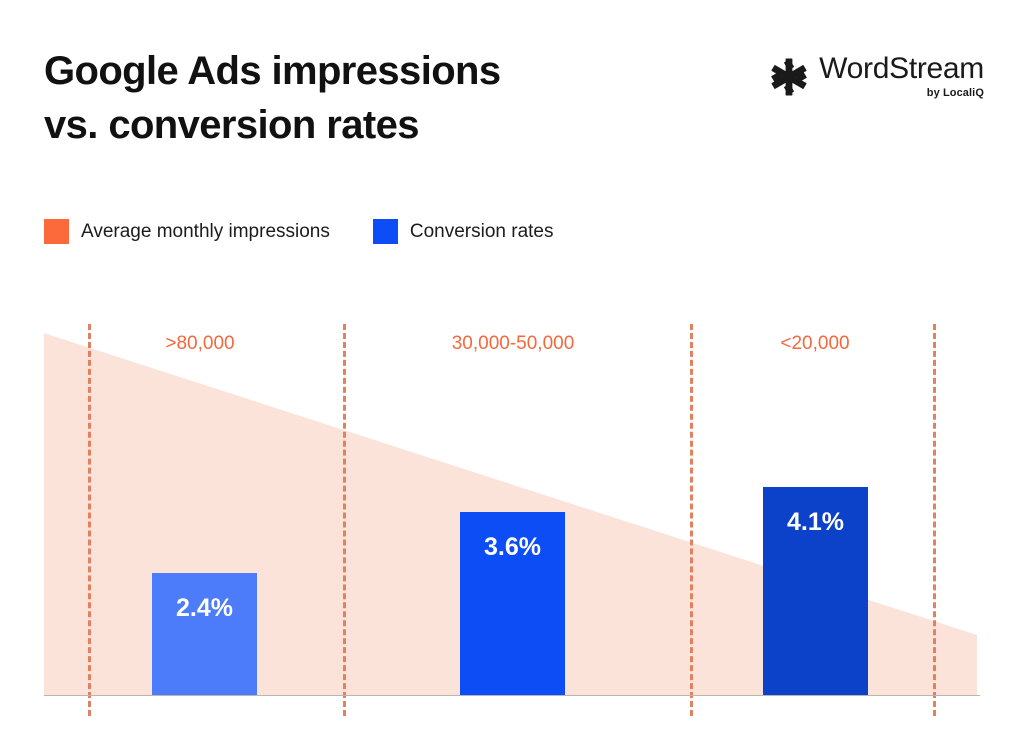 This screenshot has height=754, width=1024. Describe the element at coordinates (204, 634) in the screenshot. I see `bar-conversion-1: 2.4%` at that location.